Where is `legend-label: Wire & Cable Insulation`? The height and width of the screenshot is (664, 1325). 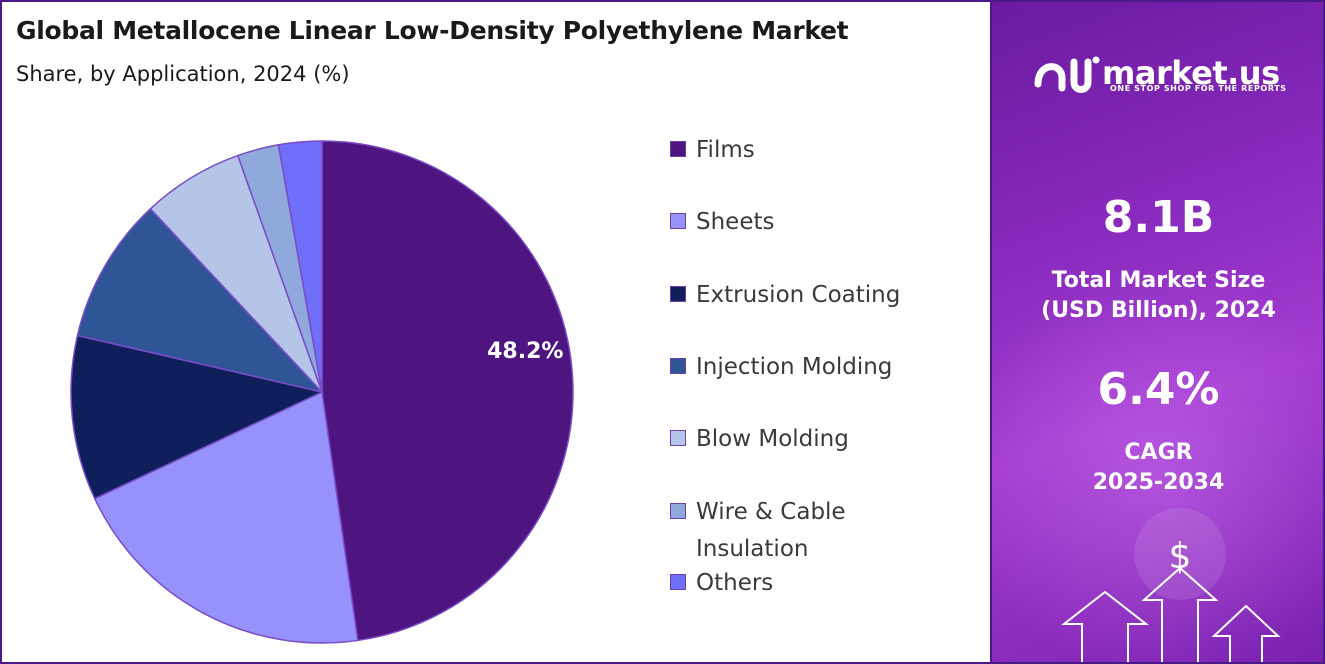 legend-label: Wire & Cable Insulation is located at coordinates (771, 530).